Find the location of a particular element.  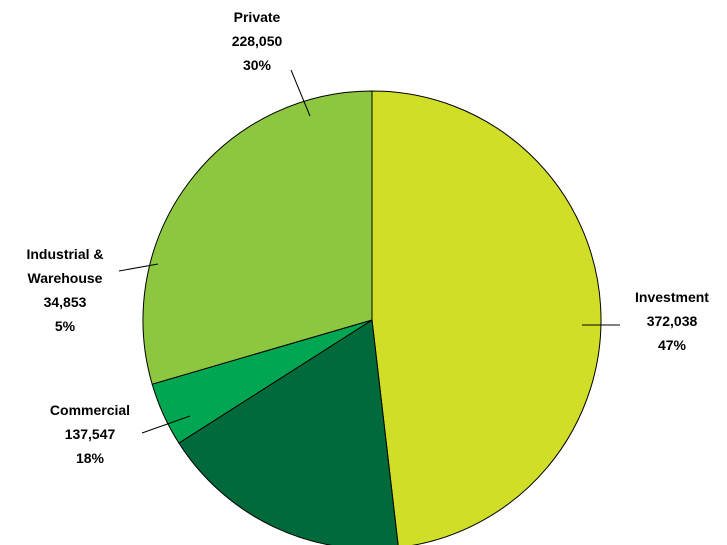

leader-line-private is located at coordinates (300, 93).